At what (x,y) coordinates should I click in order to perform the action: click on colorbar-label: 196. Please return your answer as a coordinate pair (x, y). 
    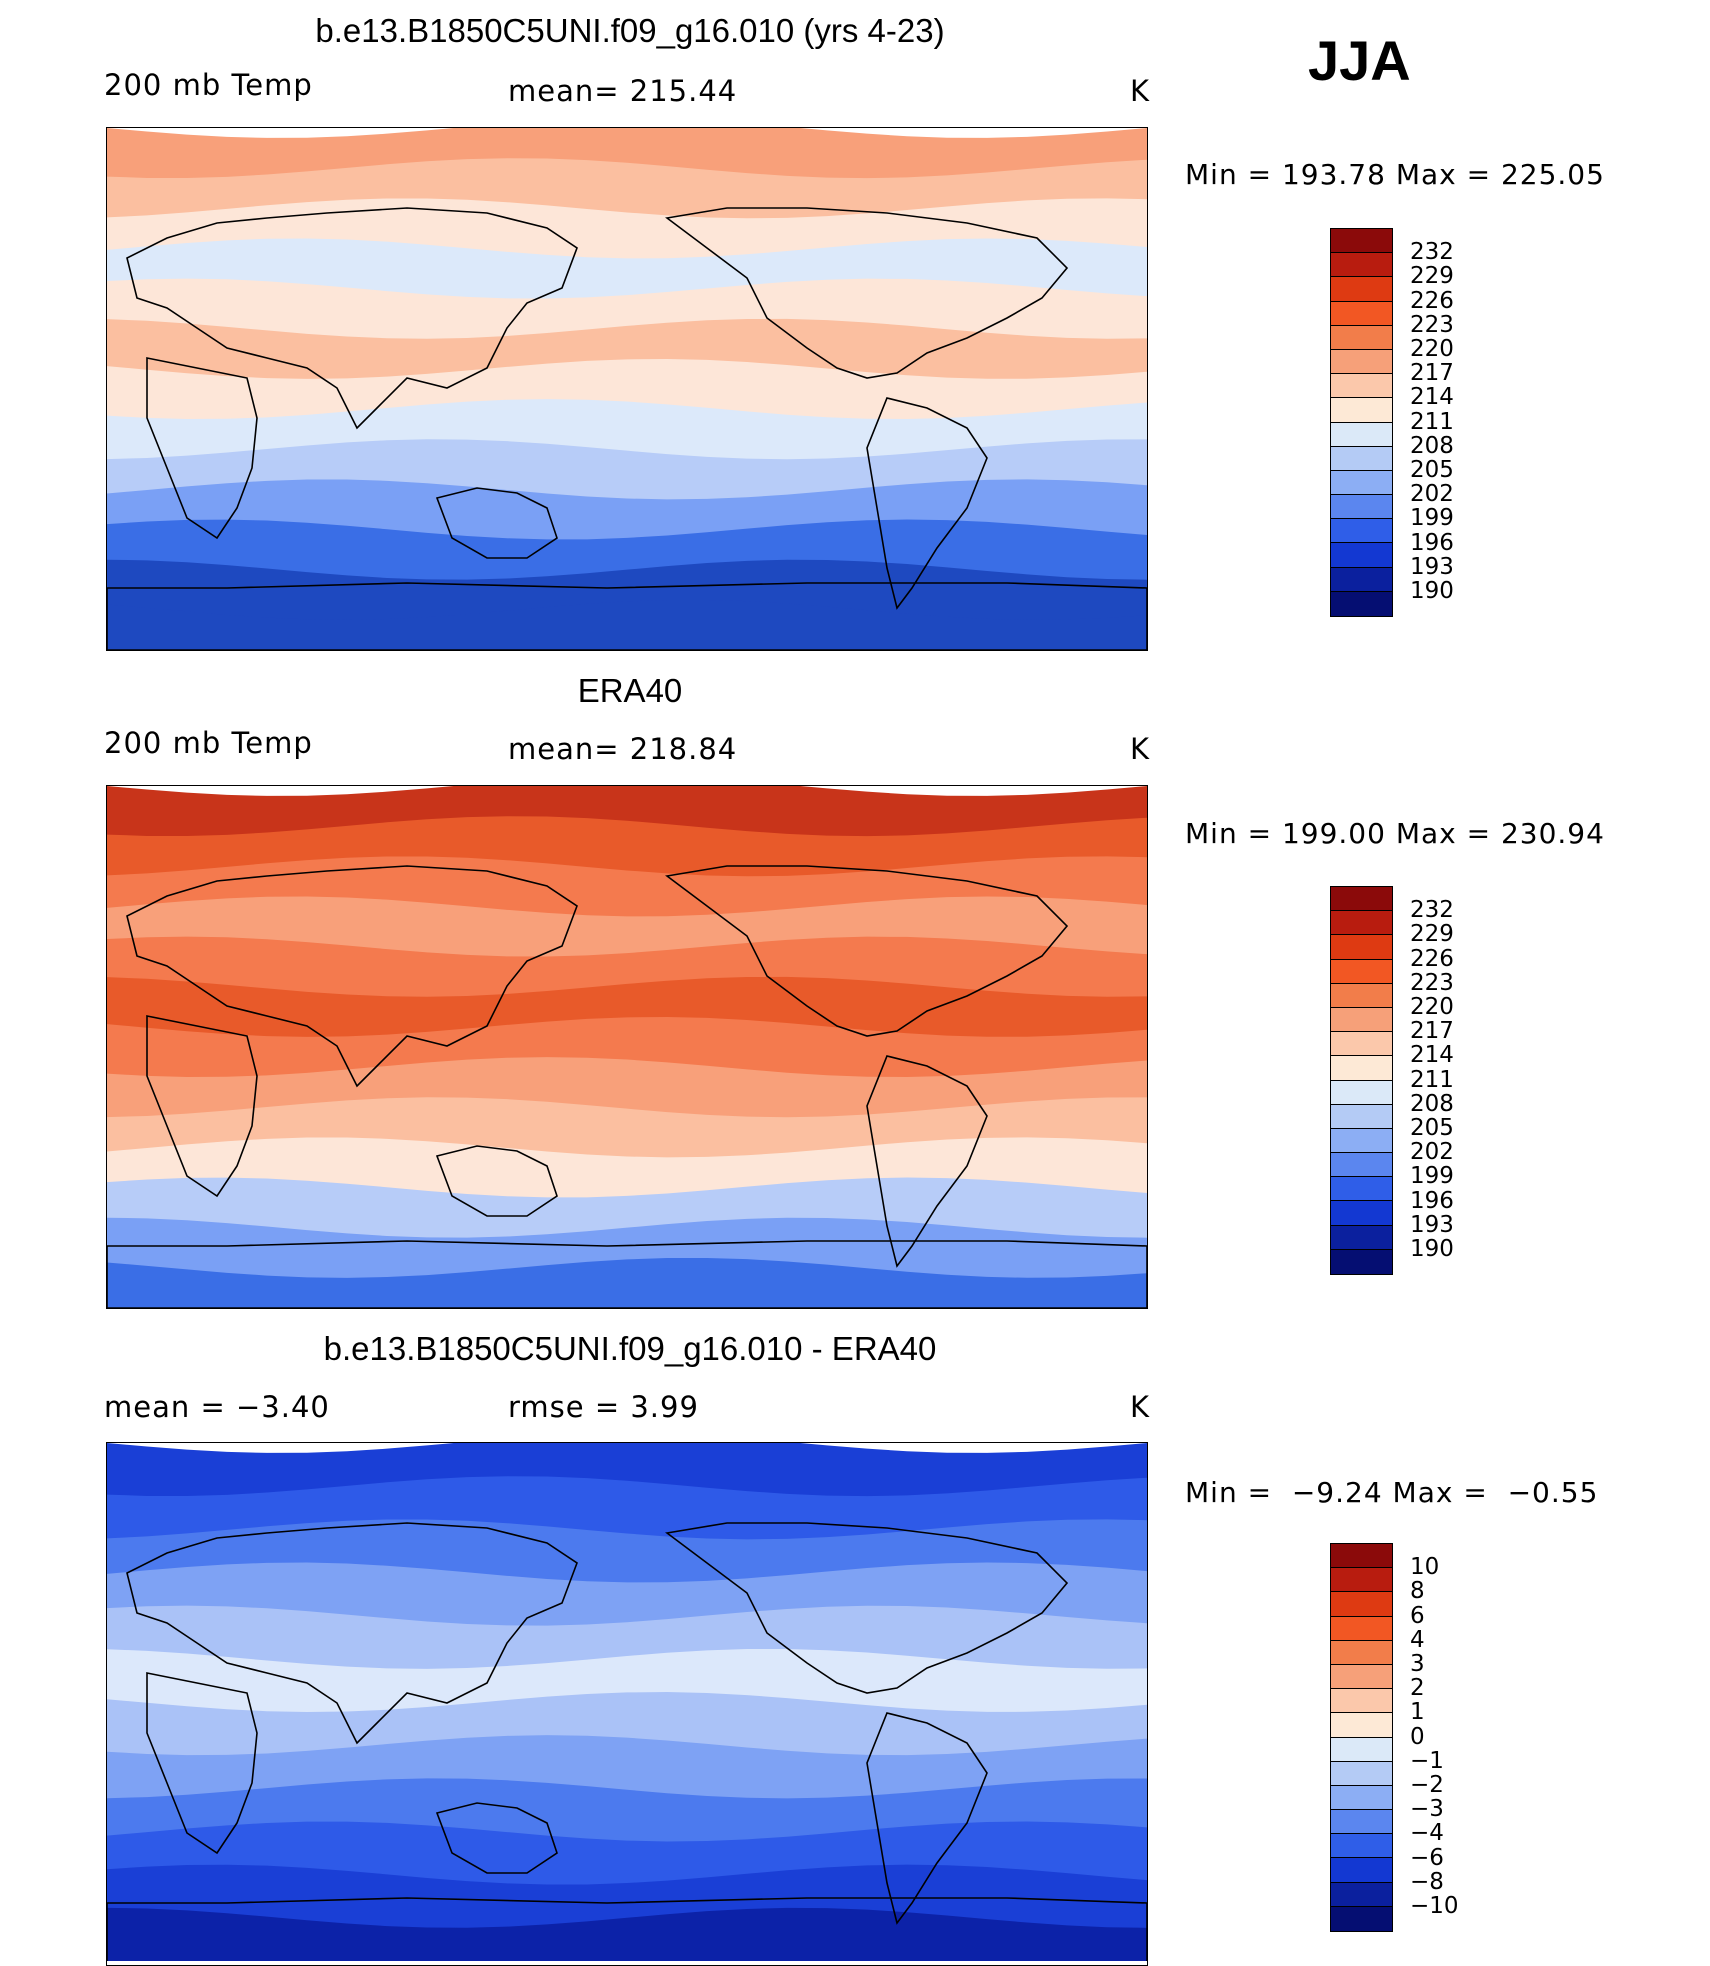
    Looking at the image, I should click on (1432, 1200).